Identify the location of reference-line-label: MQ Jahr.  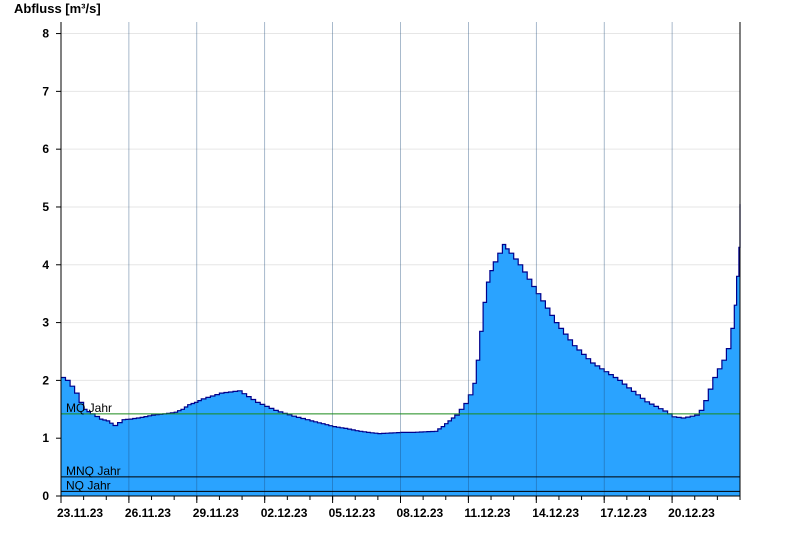
(89, 408).